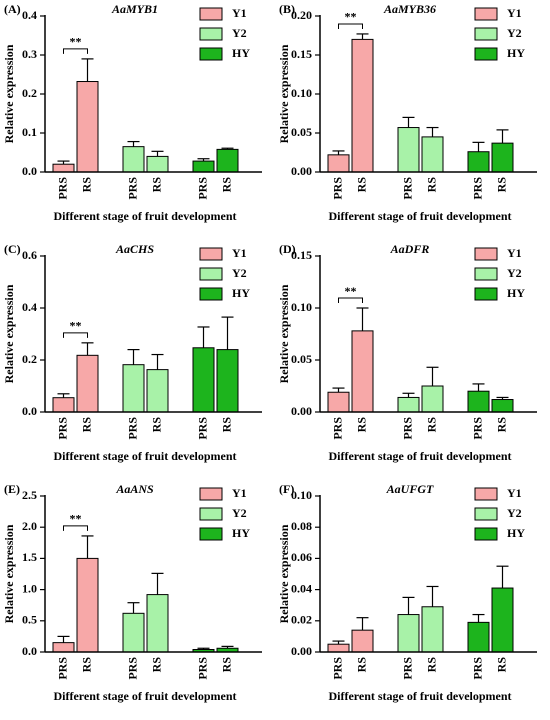 The height and width of the screenshot is (720, 550). Describe the element at coordinates (29, 307) in the screenshot. I see `y-tick-label: 0.4` at that location.